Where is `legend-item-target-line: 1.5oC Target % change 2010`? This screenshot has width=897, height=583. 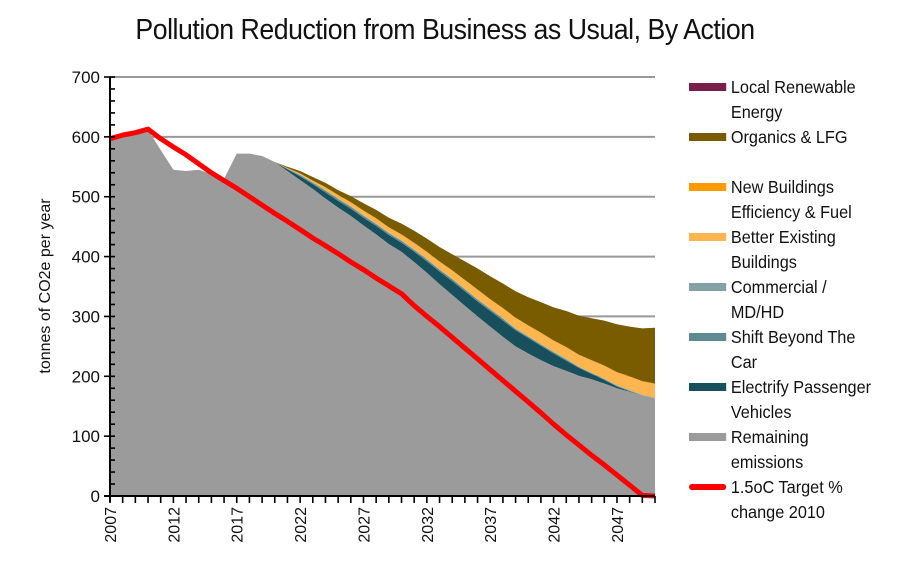 legend-item-target-line: 1.5oC Target % change 2010 is located at coordinates (793, 500).